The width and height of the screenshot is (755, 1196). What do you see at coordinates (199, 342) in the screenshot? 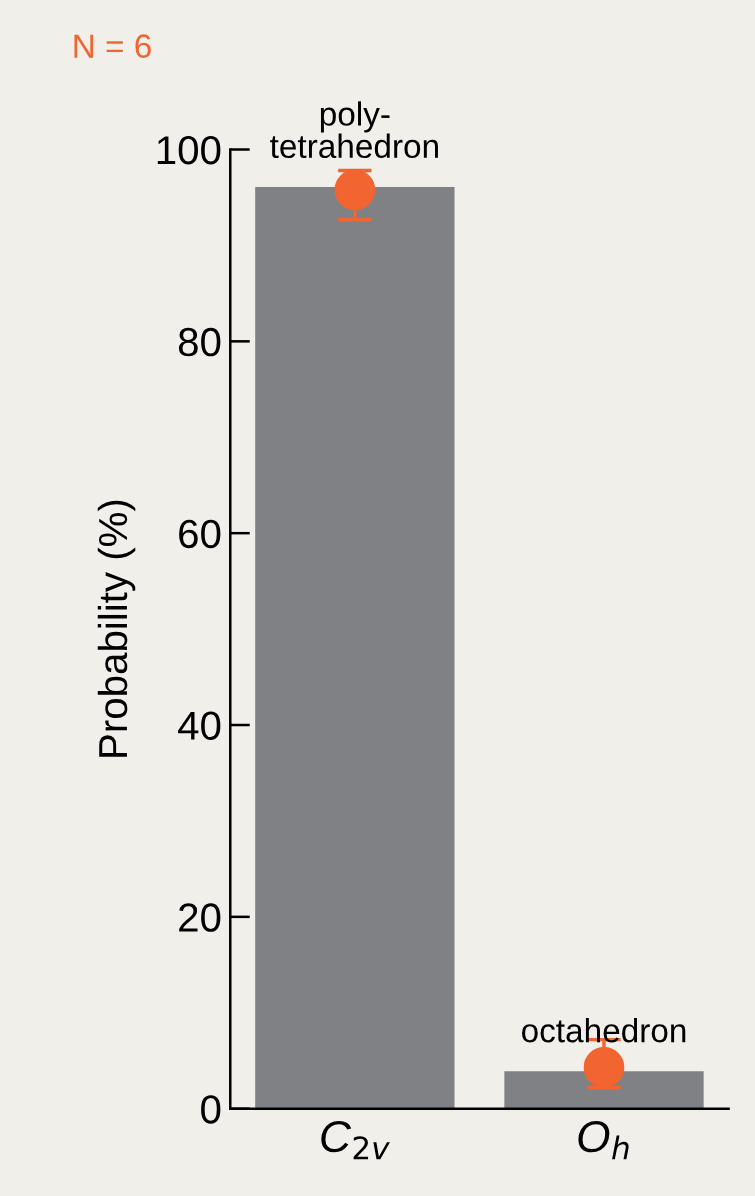
I see `y-tick-label: 80` at bounding box center [199, 342].